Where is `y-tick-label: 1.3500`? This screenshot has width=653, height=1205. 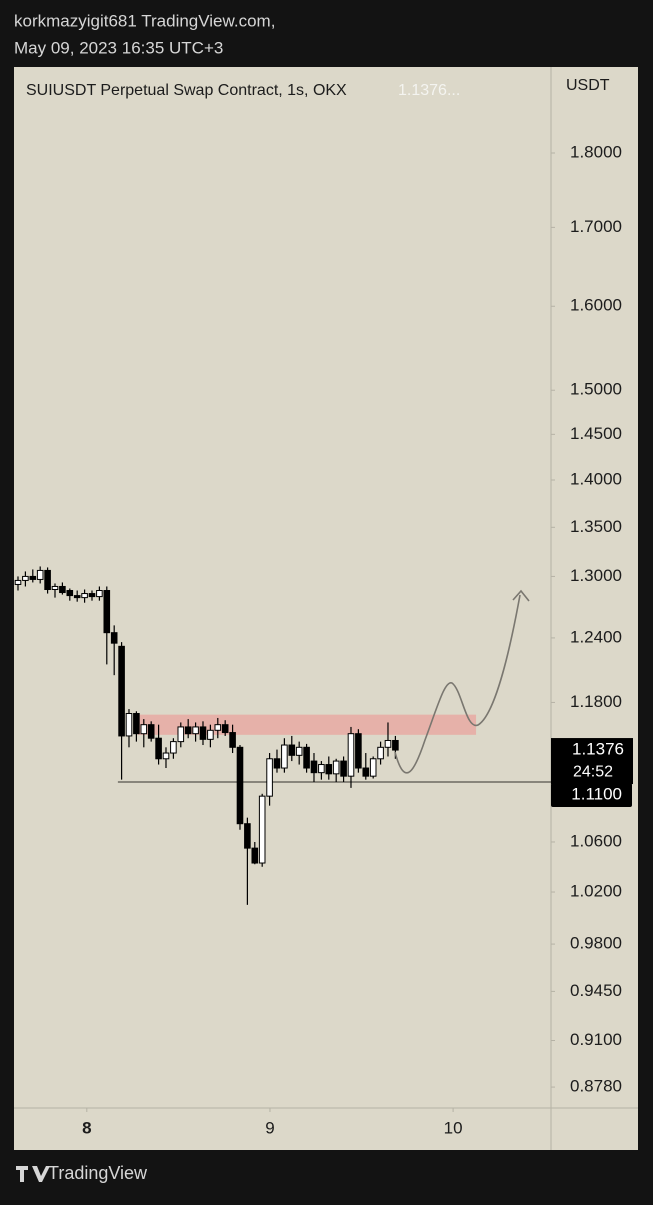 y-tick-label: 1.3500 is located at coordinates (596, 526).